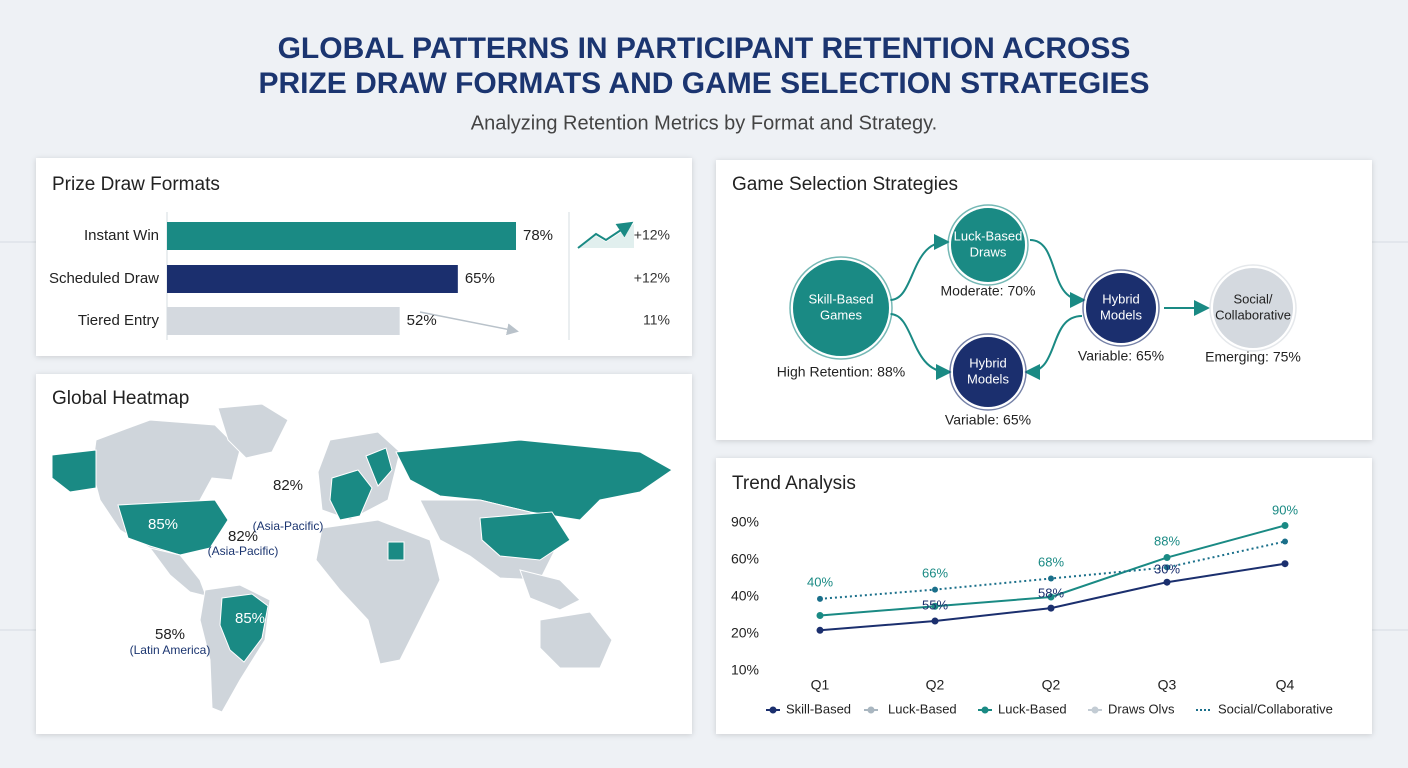  I want to click on node-caption: High Retention: 88%, so click(841, 372).